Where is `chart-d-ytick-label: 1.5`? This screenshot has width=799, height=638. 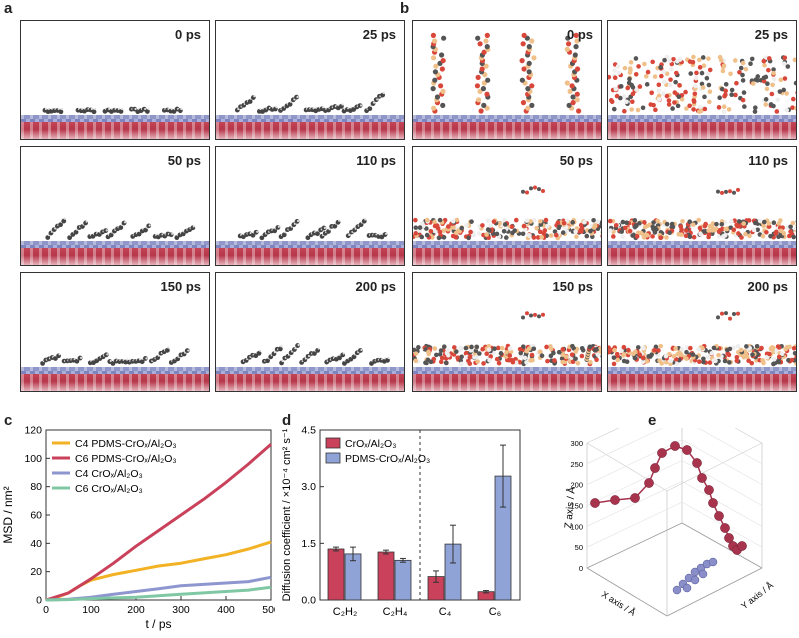
chart-d-ytick-label: 1.5 is located at coordinates (308, 544).